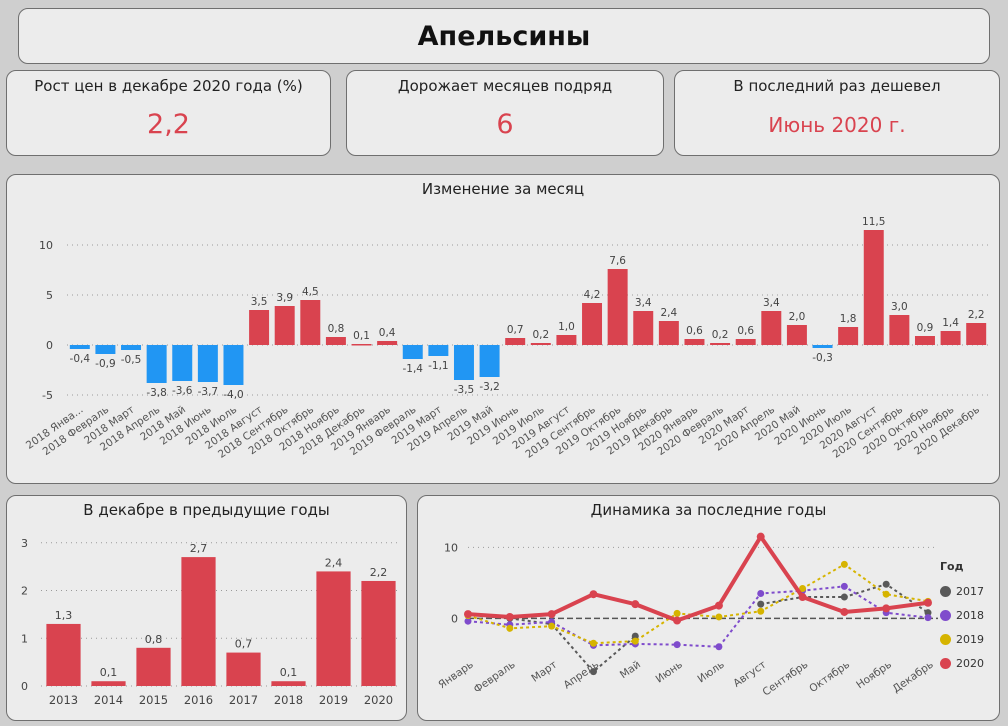 This screenshot has width=1008, height=726. Describe the element at coordinates (928, 618) in the screenshot. I see `series-point-2018` at that location.